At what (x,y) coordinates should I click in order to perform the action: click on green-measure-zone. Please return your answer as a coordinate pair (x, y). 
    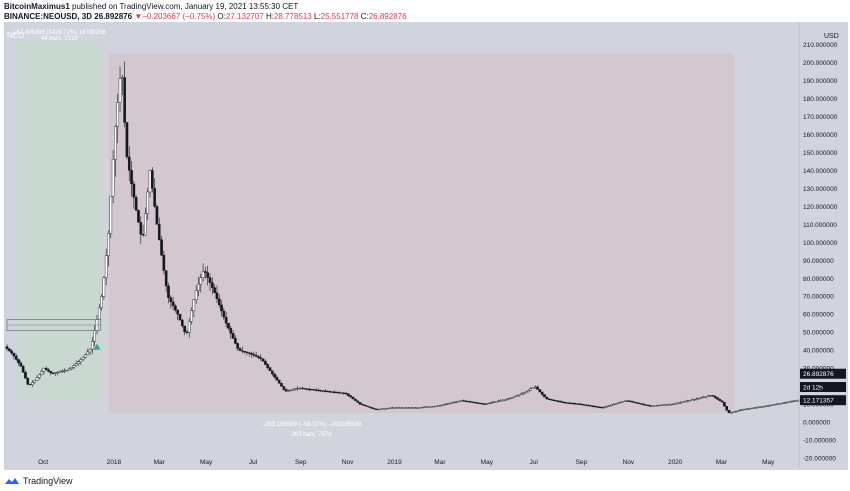
    Looking at the image, I should click on (59, 221).